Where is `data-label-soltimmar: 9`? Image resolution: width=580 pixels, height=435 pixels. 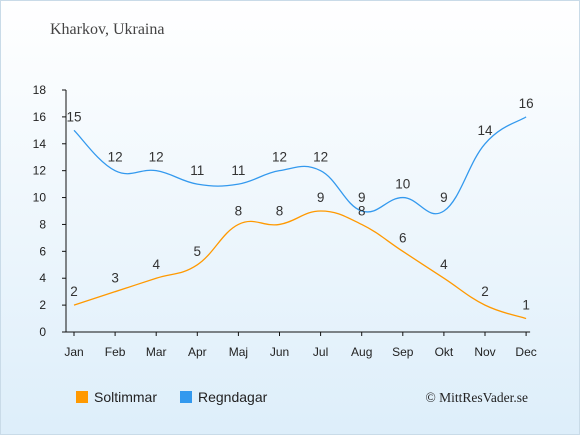
data-label-soltimmar: 9 is located at coordinates (321, 197).